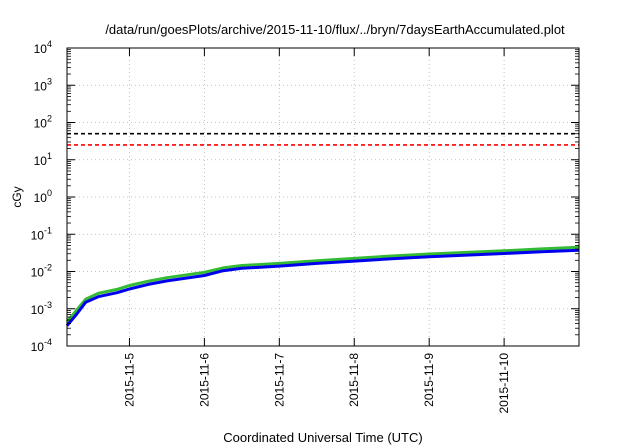  Describe the element at coordinates (129, 380) in the screenshot. I see `x-tick-label: 2015-11-5` at that location.